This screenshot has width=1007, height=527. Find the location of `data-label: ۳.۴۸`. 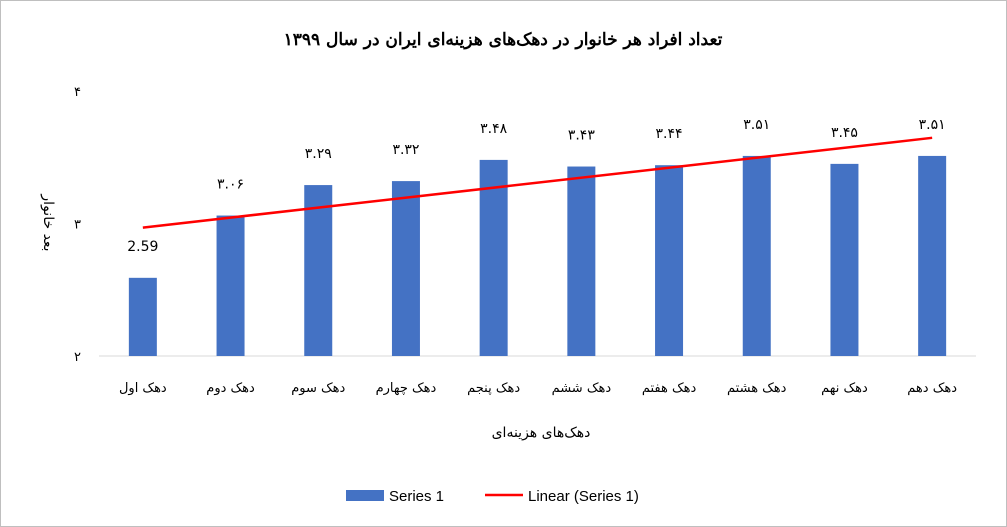

data-label: ۳.۴۸ is located at coordinates (493, 129).